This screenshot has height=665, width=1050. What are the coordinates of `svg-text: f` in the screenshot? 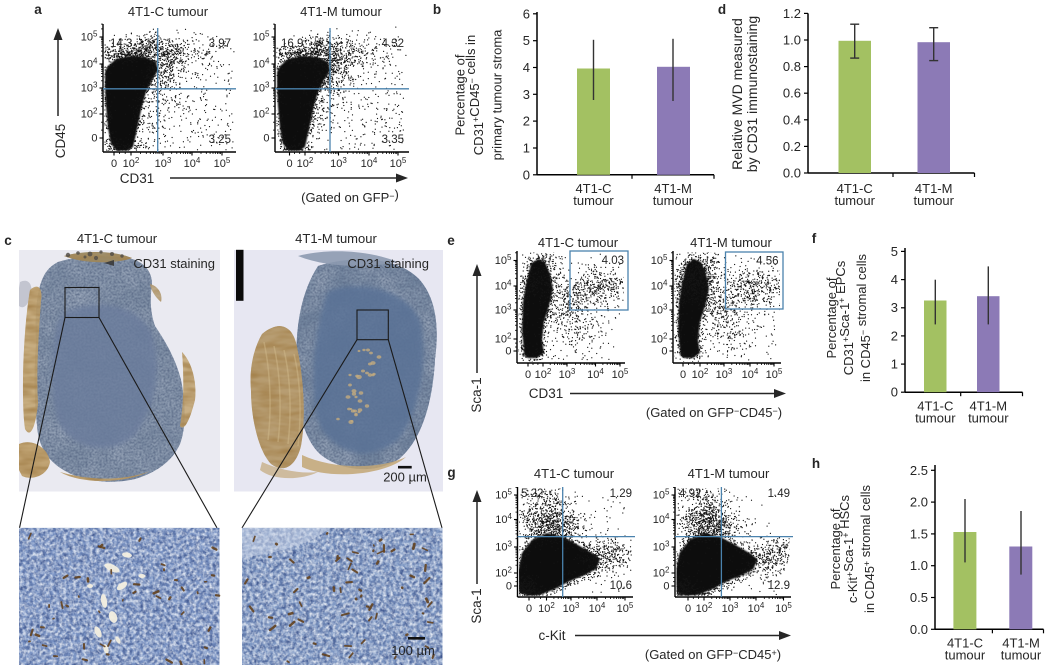 It's located at (814, 238).